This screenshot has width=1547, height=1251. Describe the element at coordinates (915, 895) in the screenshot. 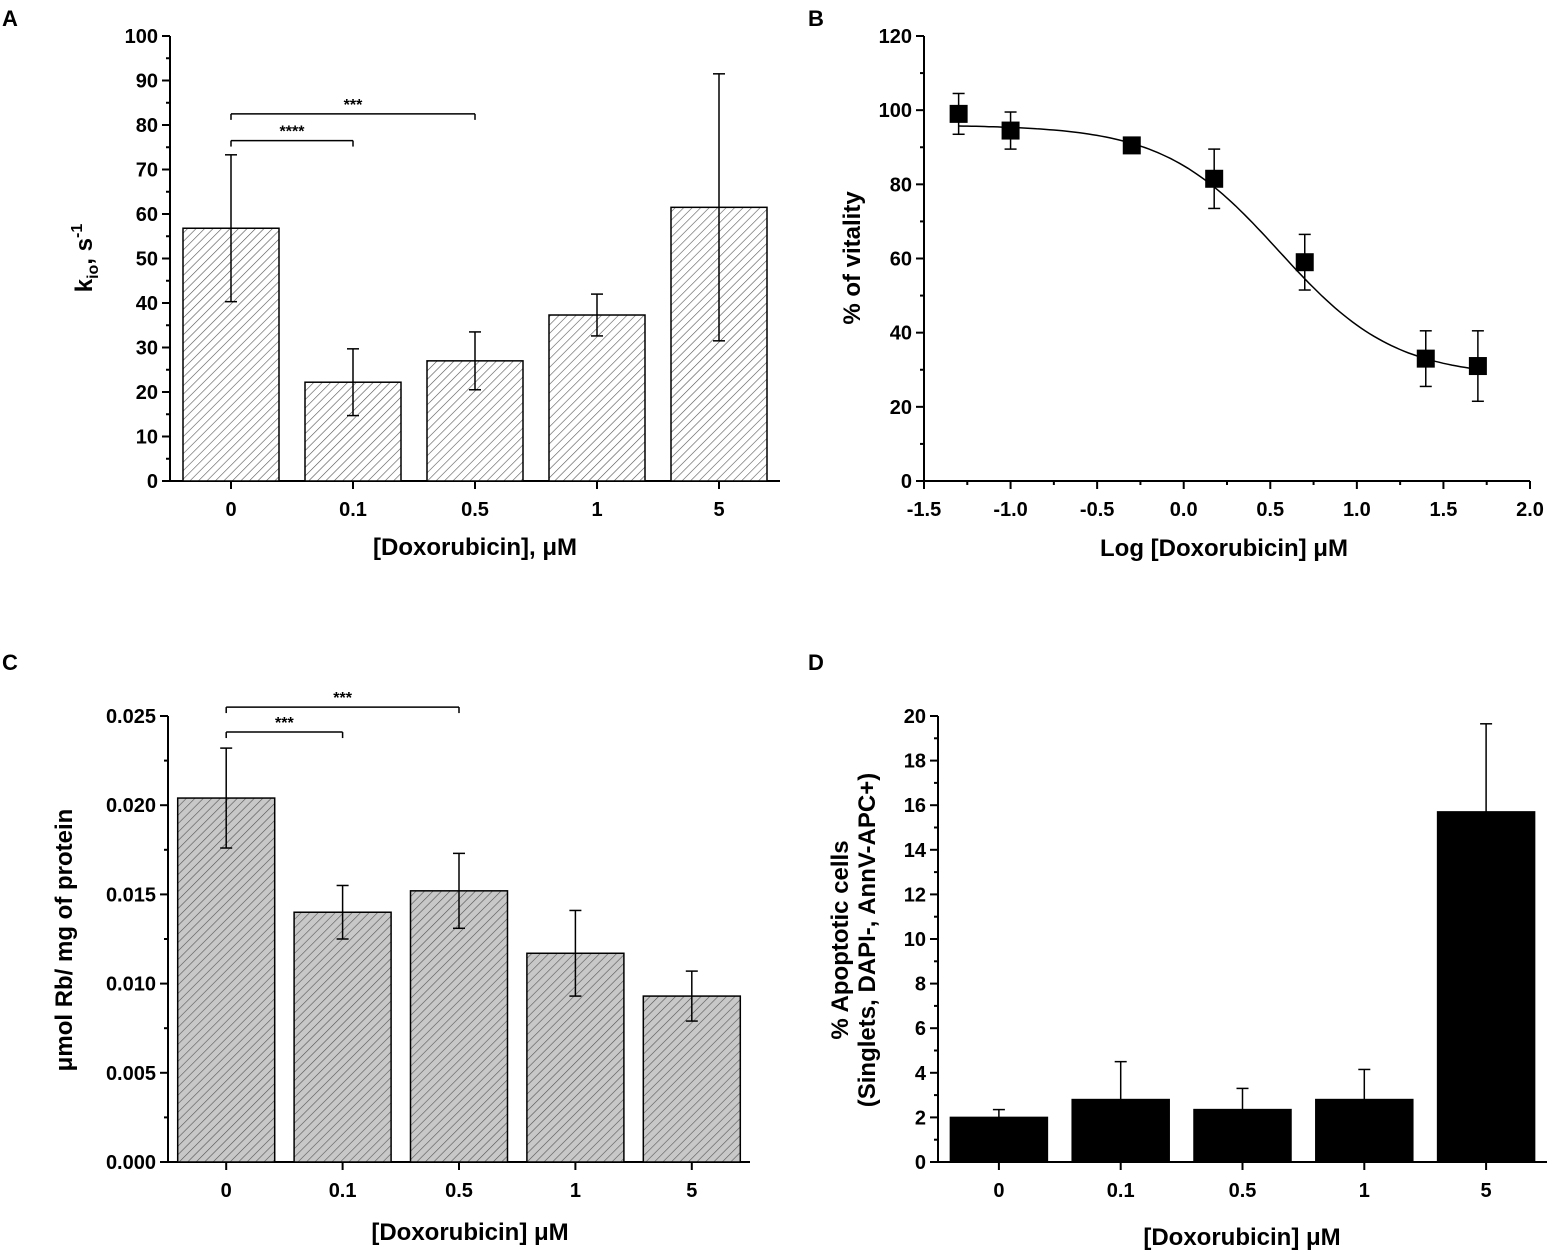

I see `panel-d-y-tick-label: 12` at that location.